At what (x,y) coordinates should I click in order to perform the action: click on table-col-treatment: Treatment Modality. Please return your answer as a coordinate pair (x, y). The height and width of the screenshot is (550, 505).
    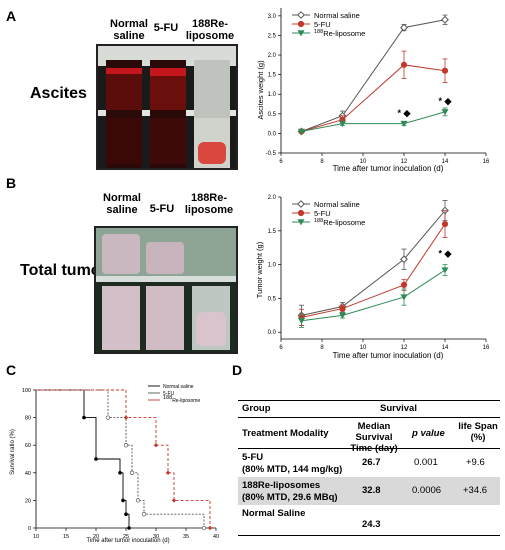
    Looking at the image, I should click on (285, 433).